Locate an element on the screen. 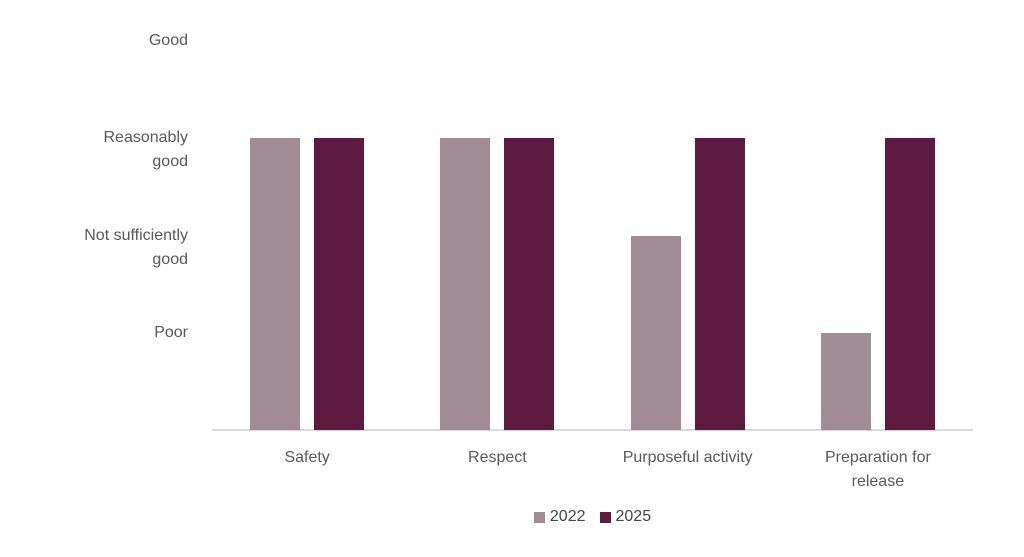  bar-respect-2025 is located at coordinates (529, 284).